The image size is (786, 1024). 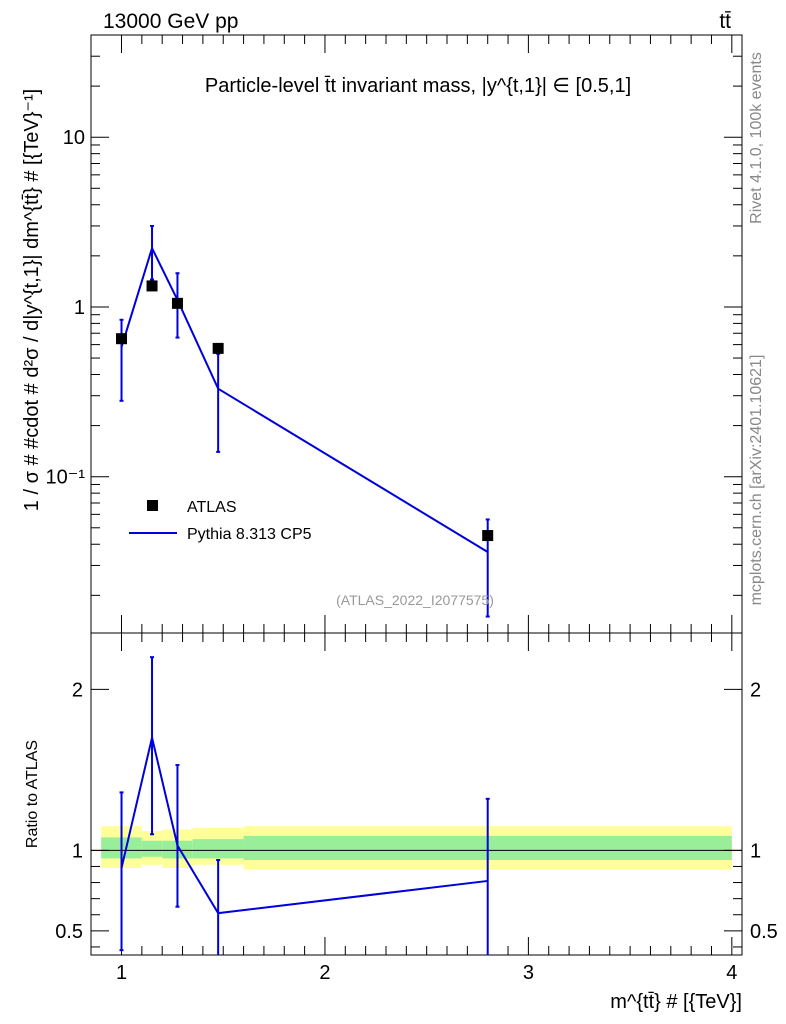 What do you see at coordinates (756, 480) in the screenshot?
I see `mcplots-side-label: mcplots.cern.ch [arXiv:2401.10621]` at bounding box center [756, 480].